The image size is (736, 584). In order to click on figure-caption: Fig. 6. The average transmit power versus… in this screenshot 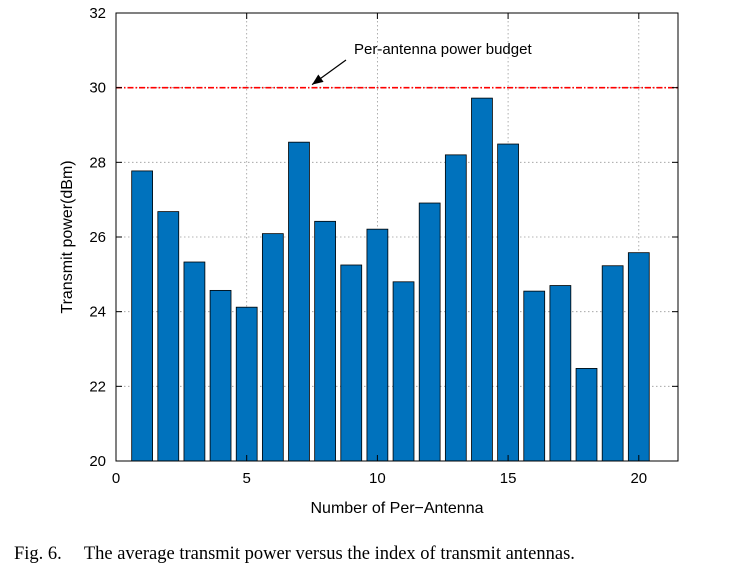, I will do `click(374, 554)`.